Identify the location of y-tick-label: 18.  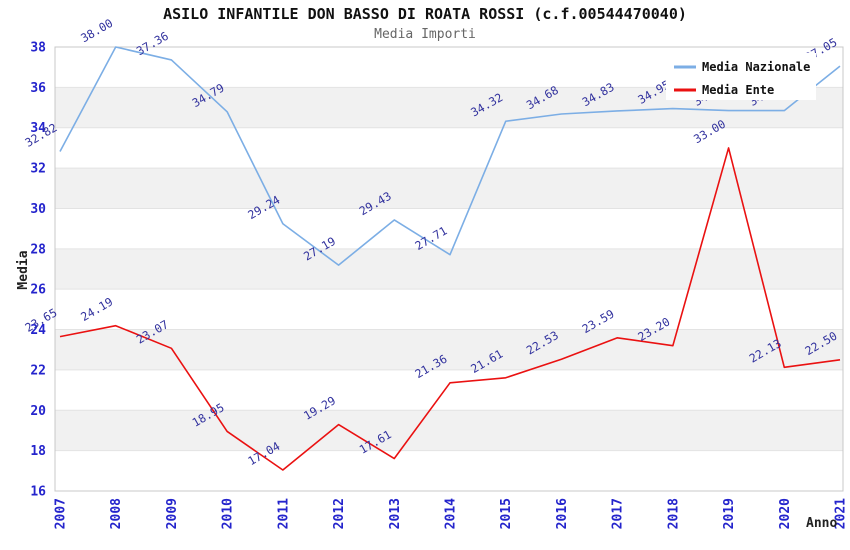
(38, 451).